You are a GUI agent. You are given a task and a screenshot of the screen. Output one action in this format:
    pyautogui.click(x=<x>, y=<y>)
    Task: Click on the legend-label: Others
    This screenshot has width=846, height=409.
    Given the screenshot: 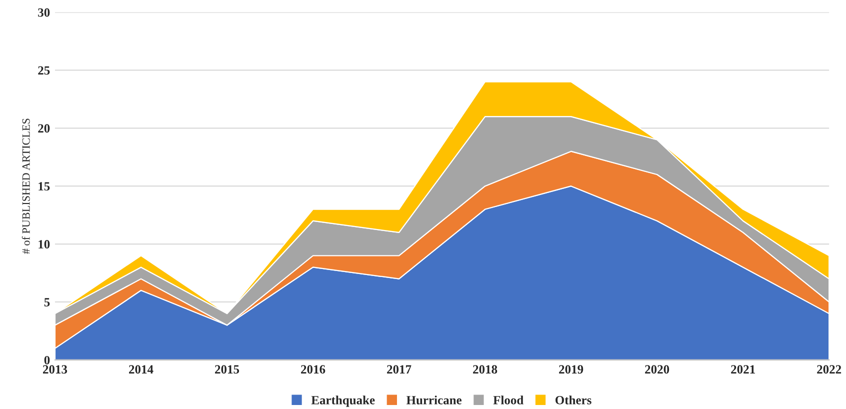 What is the action you would take?
    pyautogui.click(x=574, y=400)
    